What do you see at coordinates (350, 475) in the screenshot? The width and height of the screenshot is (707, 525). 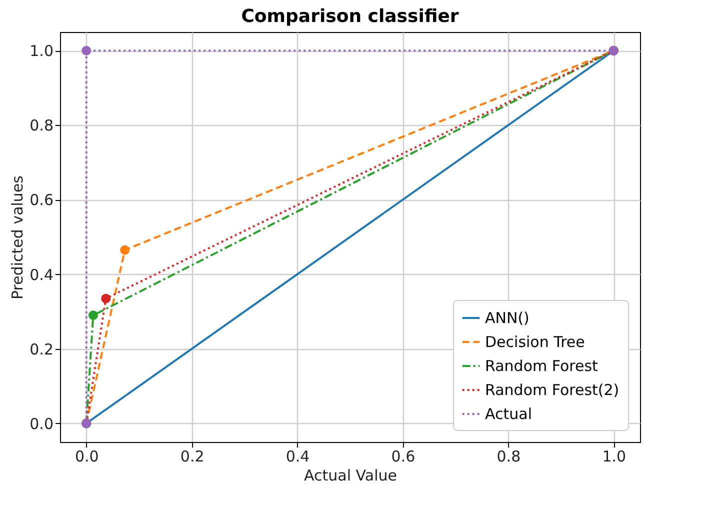 I see `x-axis-title: Actual Value` at bounding box center [350, 475].